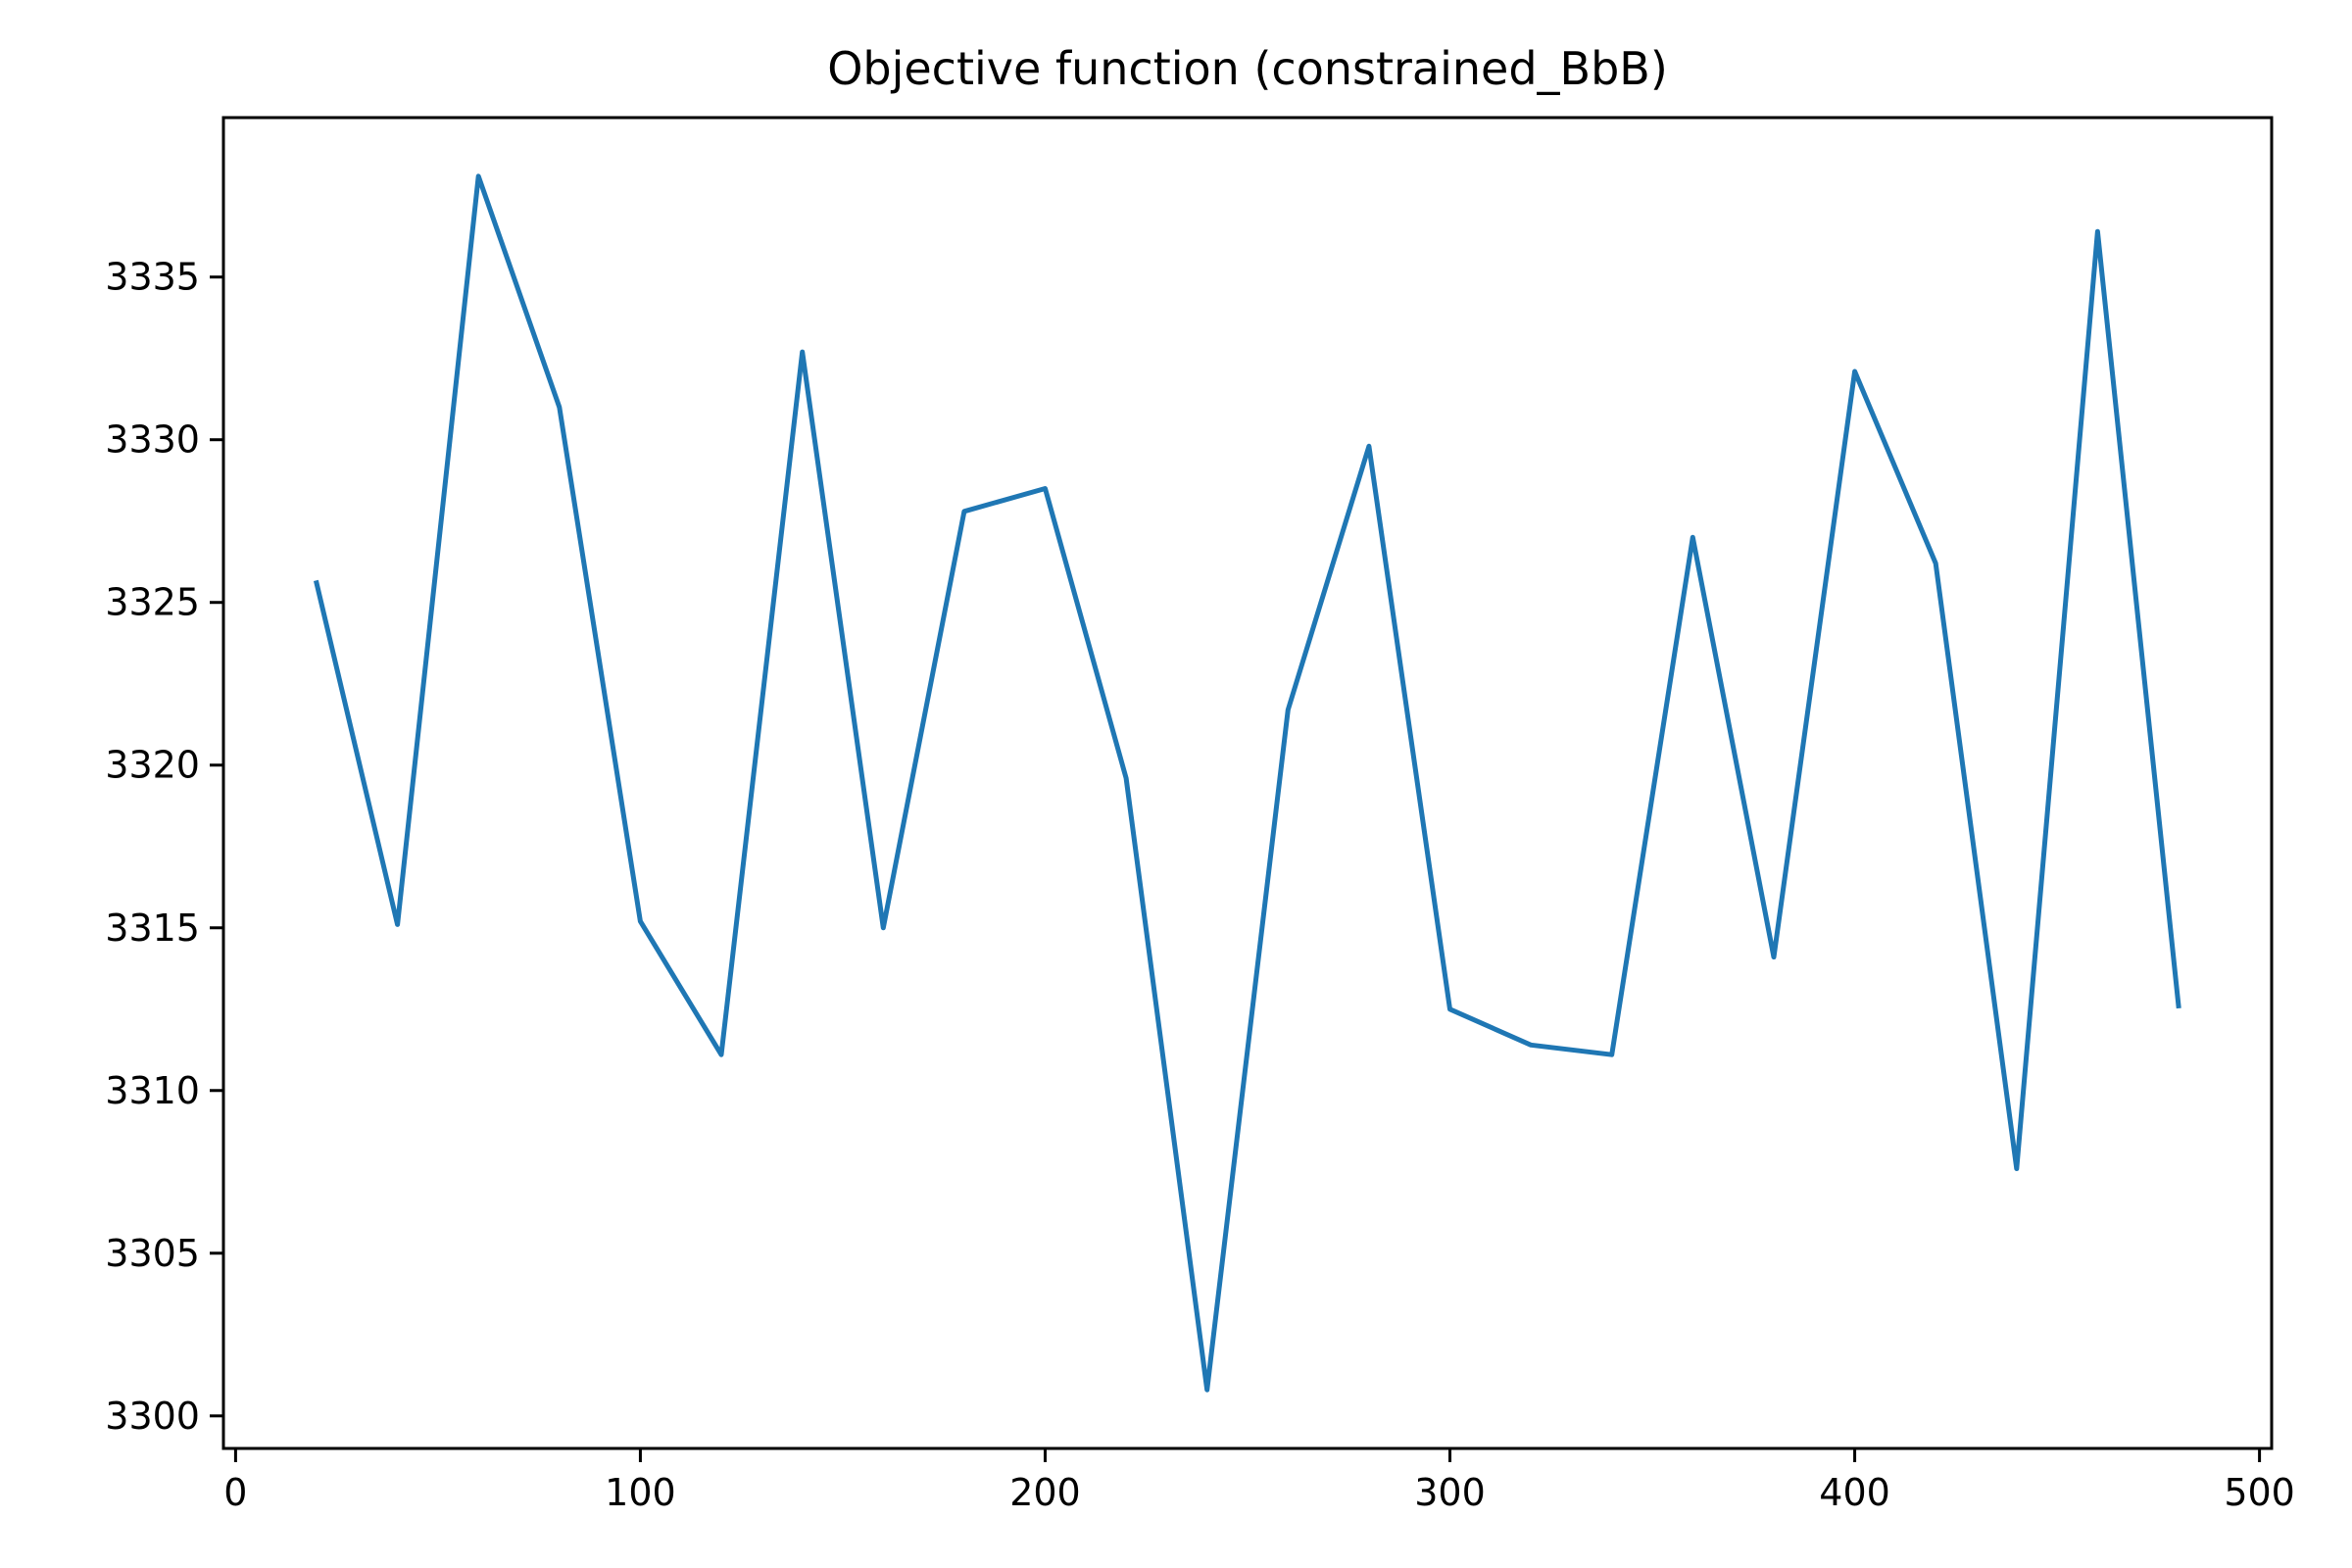  What do you see at coordinates (1854, 1492) in the screenshot?
I see `x-tick-label: 400` at bounding box center [1854, 1492].